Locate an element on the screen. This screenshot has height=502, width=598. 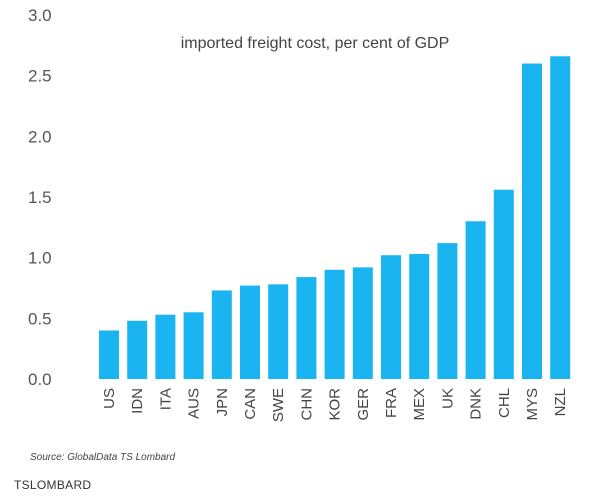
bar-nzl is located at coordinates (560, 218).